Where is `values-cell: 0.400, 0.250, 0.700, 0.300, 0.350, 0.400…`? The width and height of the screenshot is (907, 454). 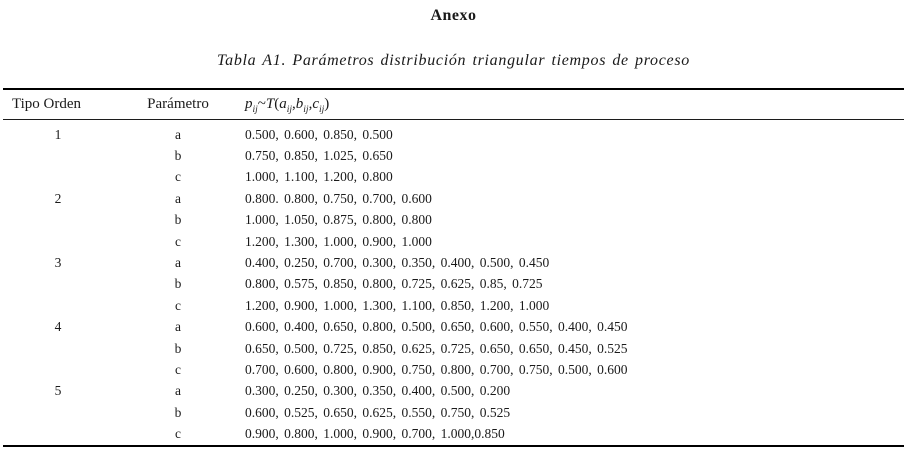 values-cell: 0.400, 0.250, 0.700, 0.300, 0.350, 0.400… is located at coordinates (397, 263).